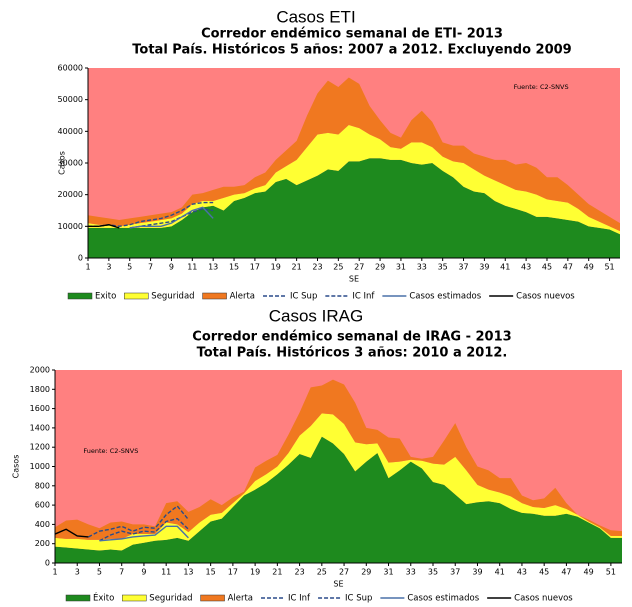 The width and height of the screenshot is (632, 607). Describe the element at coordinates (40, 370) in the screenshot. I see `y-tick-label: 2000` at that location.